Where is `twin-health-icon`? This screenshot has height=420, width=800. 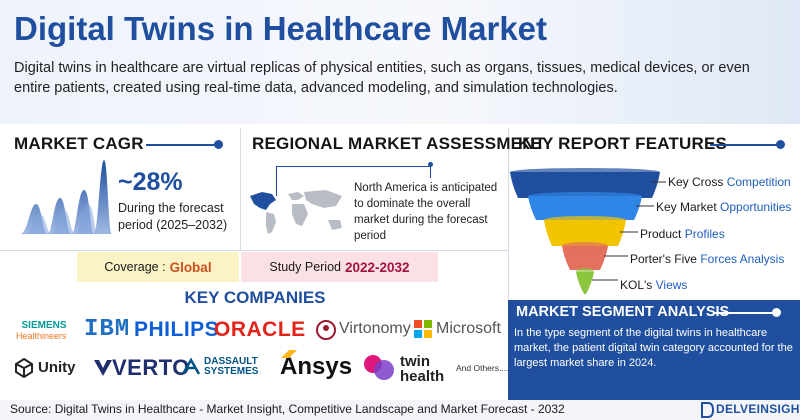 twin-health-icon is located at coordinates (379, 367).